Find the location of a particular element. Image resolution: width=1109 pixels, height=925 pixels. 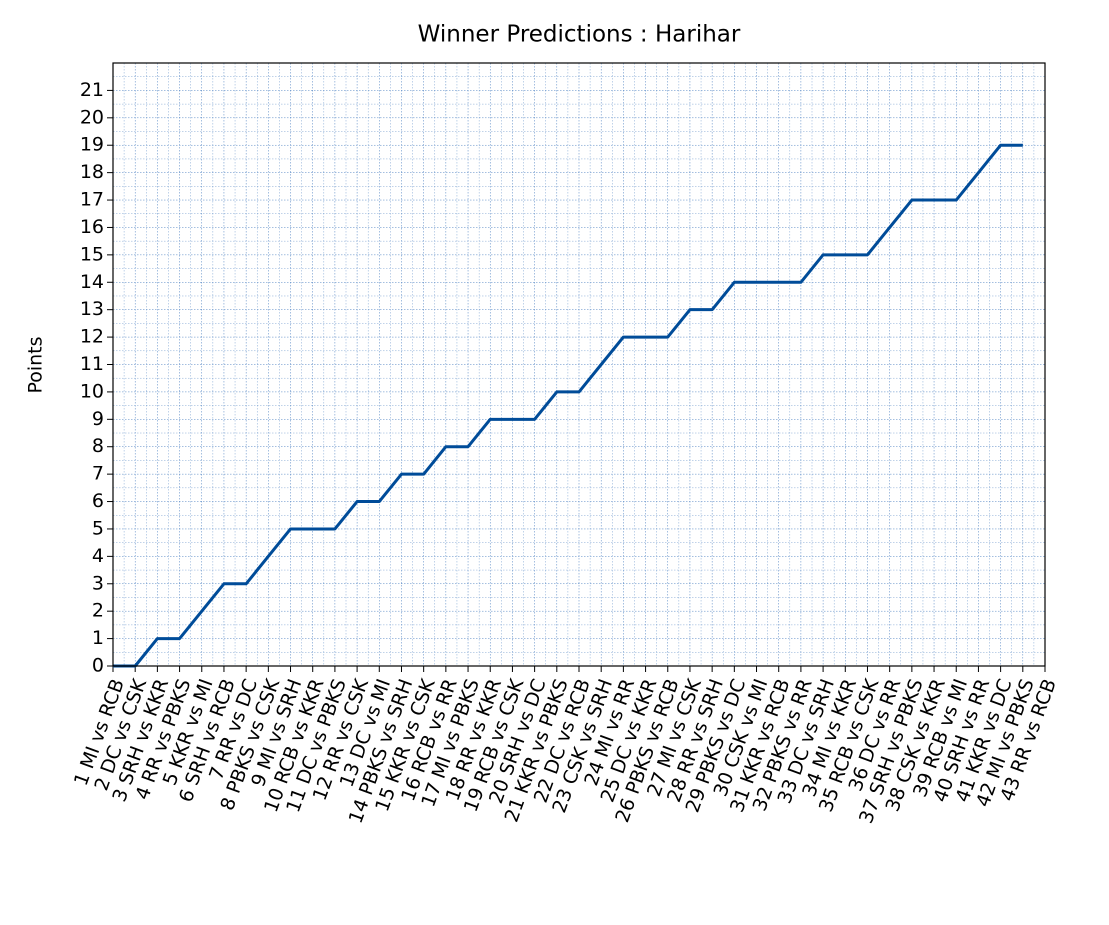

y-tick-label: 3 is located at coordinates (98, 583).